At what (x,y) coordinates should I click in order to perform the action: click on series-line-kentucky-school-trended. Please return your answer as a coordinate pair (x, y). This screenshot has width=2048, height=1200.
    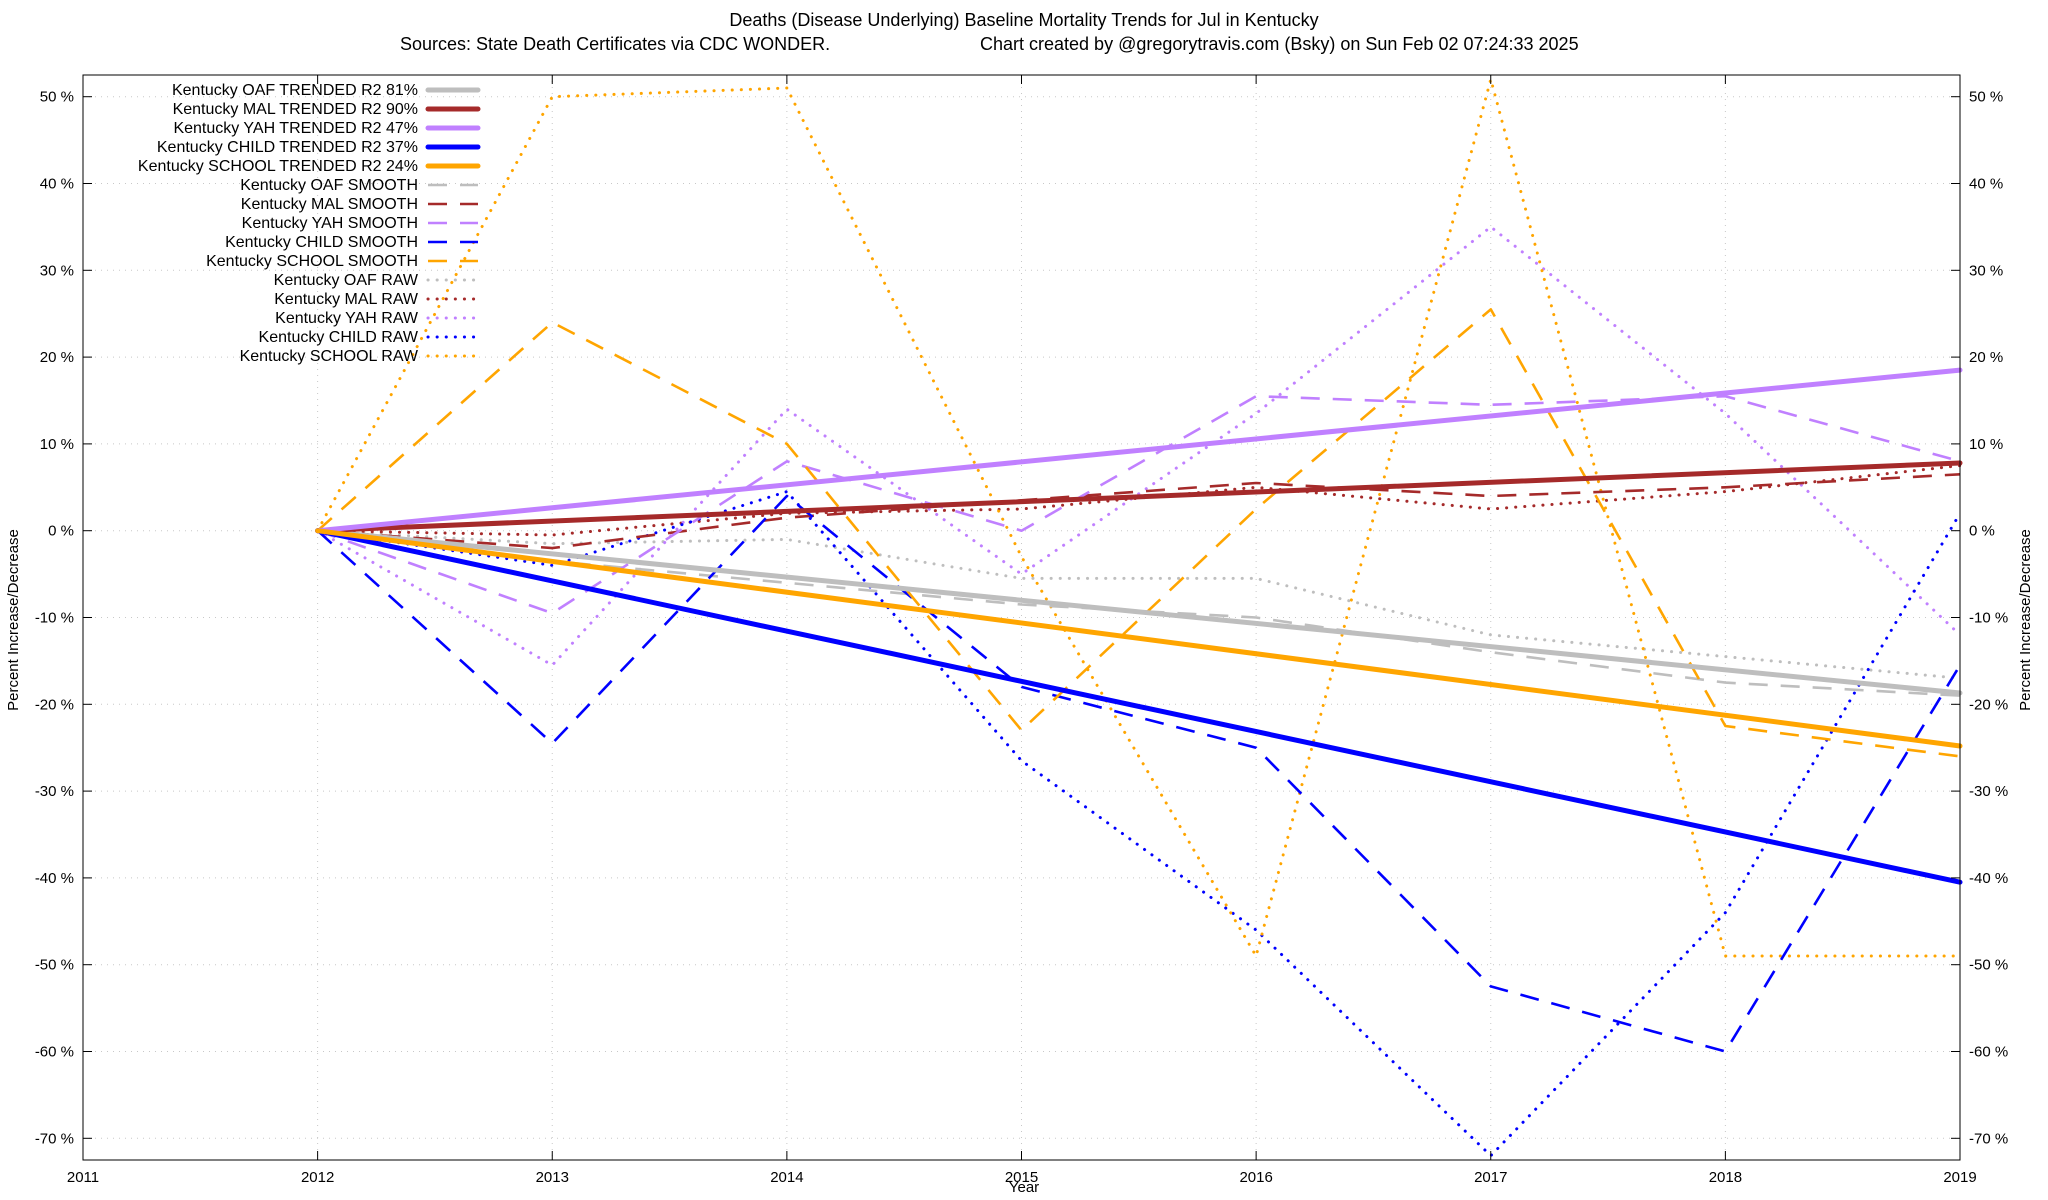
    Looking at the image, I should click on (1139, 638).